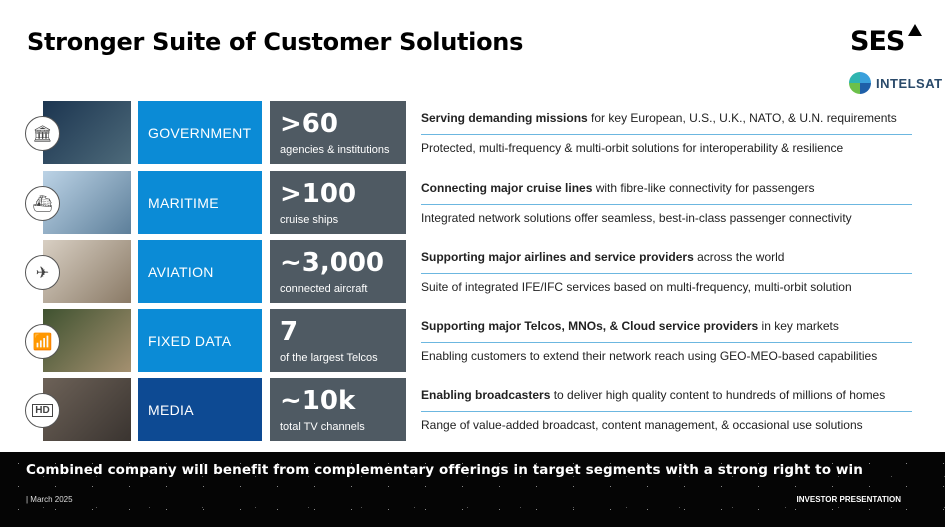  What do you see at coordinates (200, 409) in the screenshot?
I see `segment-label: MEDIA` at bounding box center [200, 409].